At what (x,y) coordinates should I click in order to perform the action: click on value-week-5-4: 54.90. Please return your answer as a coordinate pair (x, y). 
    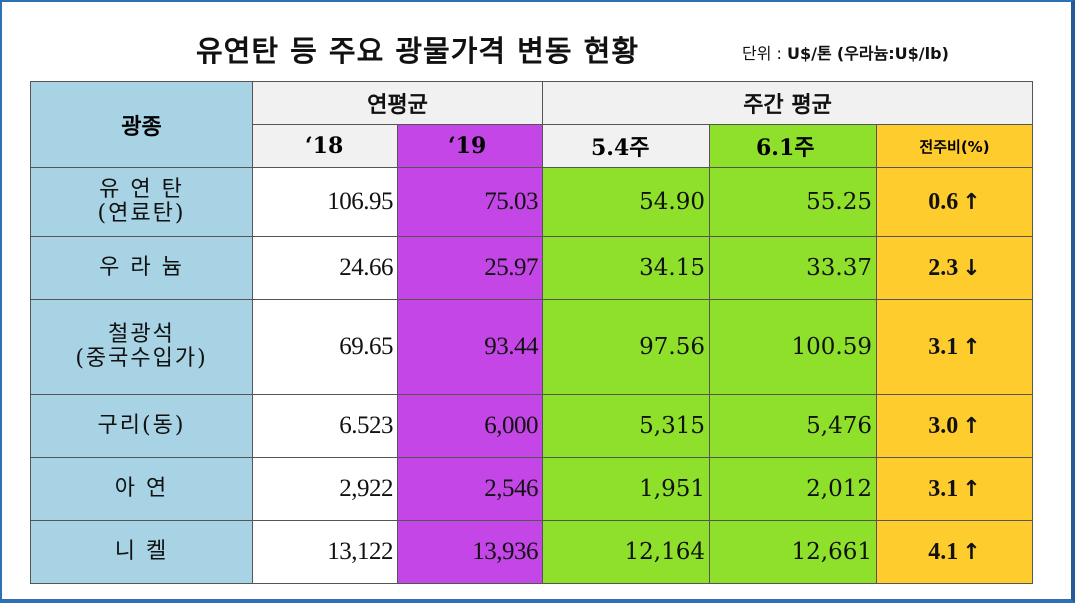
    Looking at the image, I should click on (626, 202).